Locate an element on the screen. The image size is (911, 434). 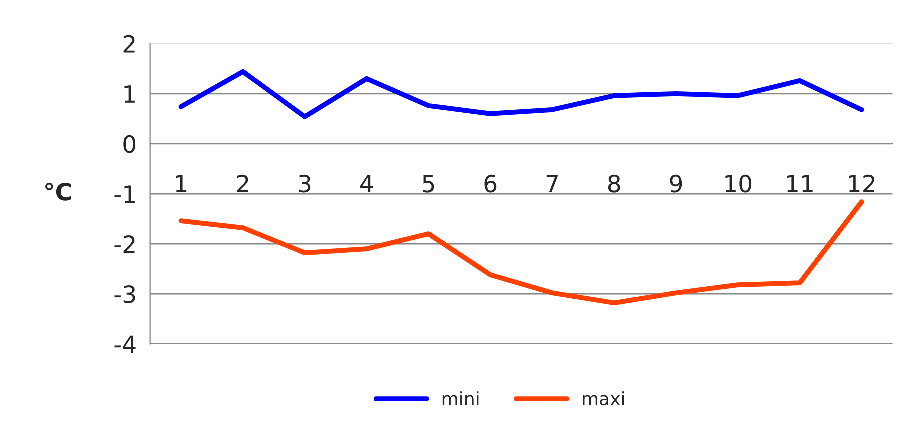
x-tick-label: 1 is located at coordinates (181, 183).